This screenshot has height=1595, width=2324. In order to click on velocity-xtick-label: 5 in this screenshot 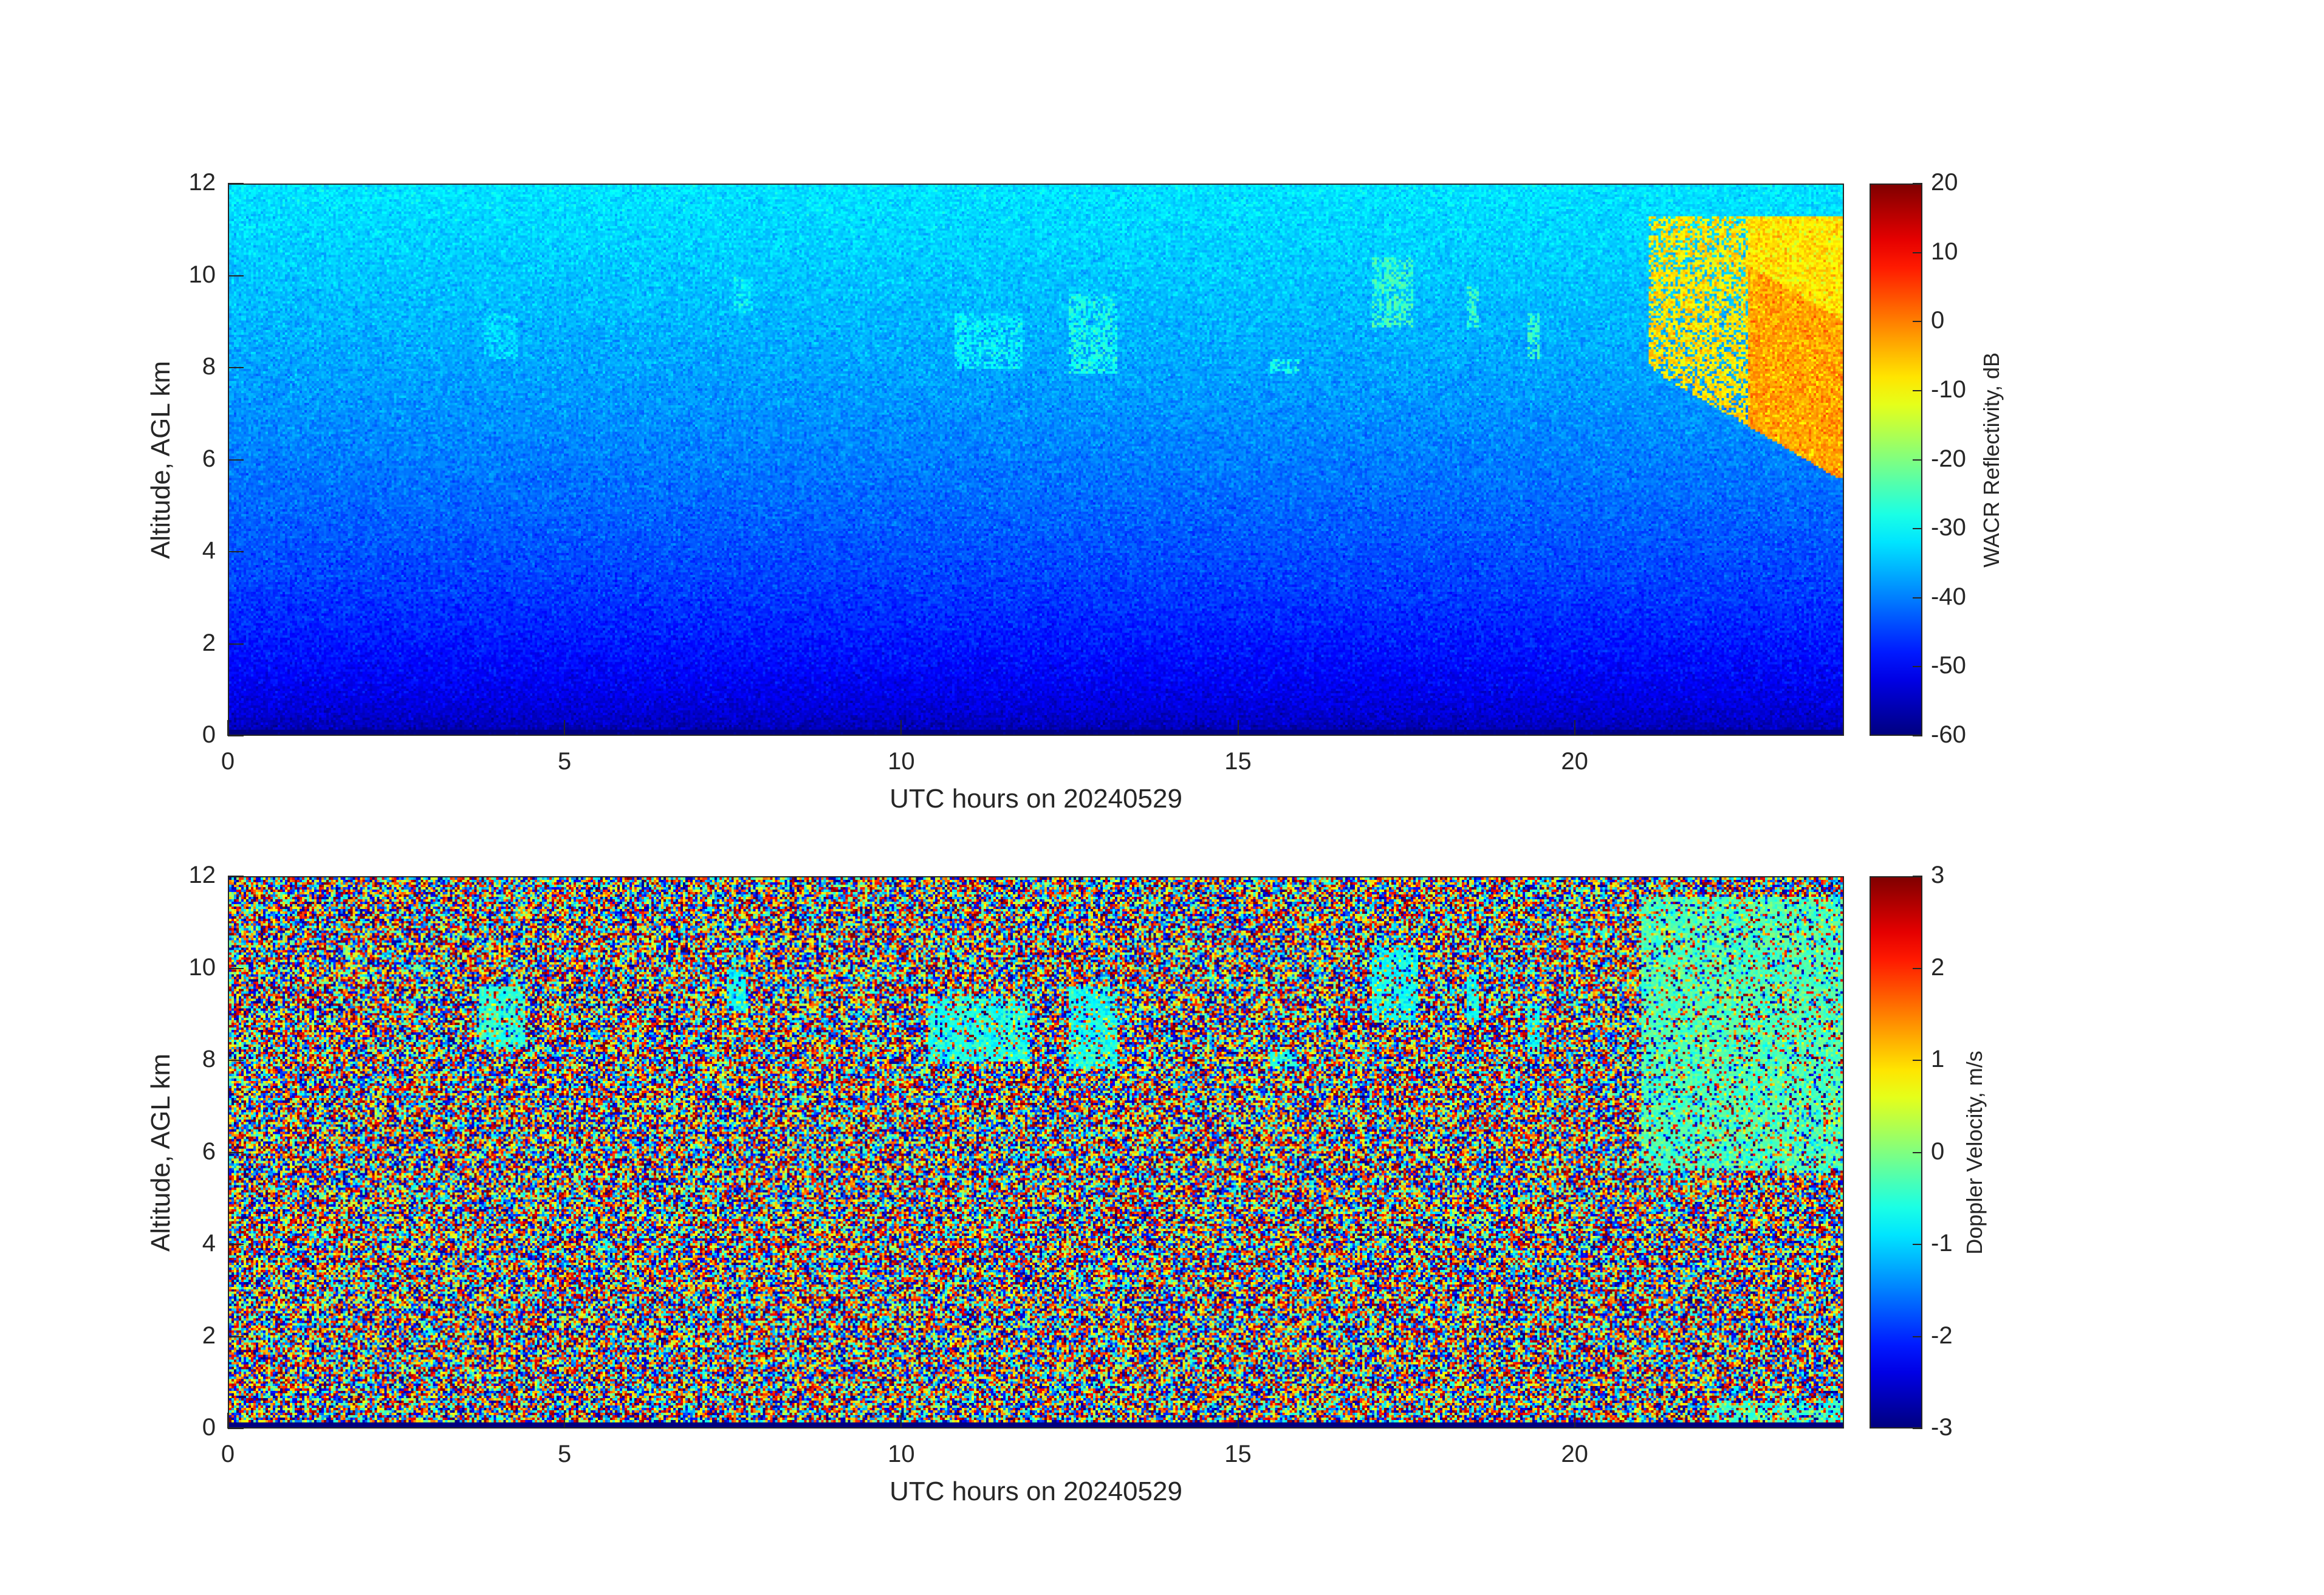, I will do `click(565, 1454)`.